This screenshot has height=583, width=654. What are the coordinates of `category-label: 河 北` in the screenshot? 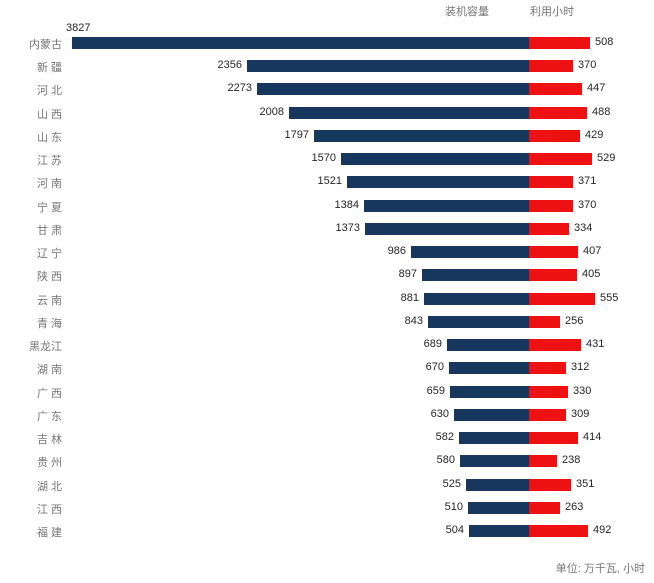 It's located at (49, 91).